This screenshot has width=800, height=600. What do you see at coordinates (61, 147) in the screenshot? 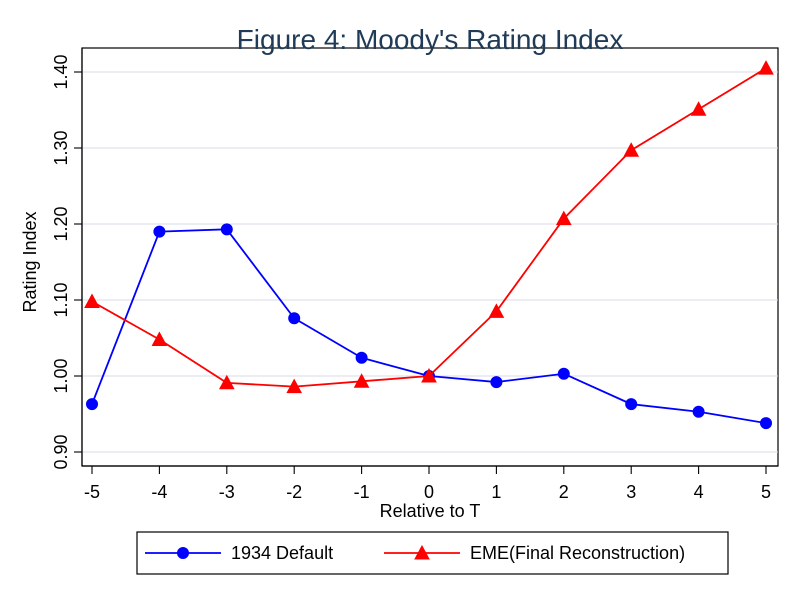
I see `y-tick-label: 1.30` at bounding box center [61, 147].